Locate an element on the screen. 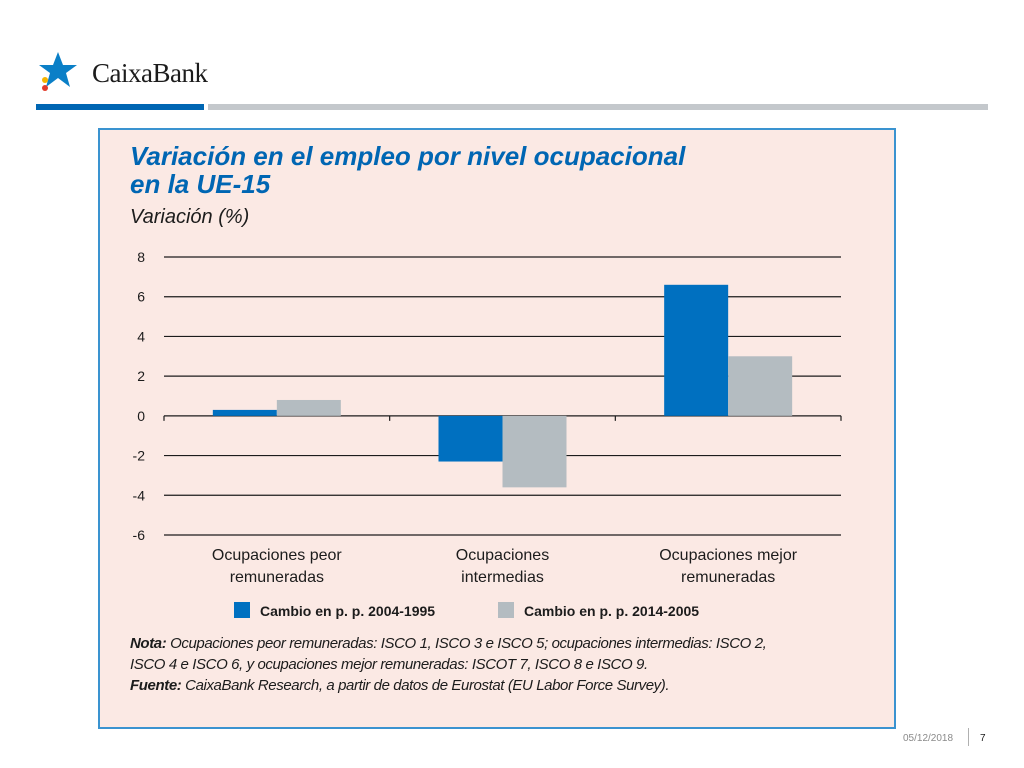 Image resolution: width=1024 pixels, height=768 pixels. footer-separator is located at coordinates (968, 737).